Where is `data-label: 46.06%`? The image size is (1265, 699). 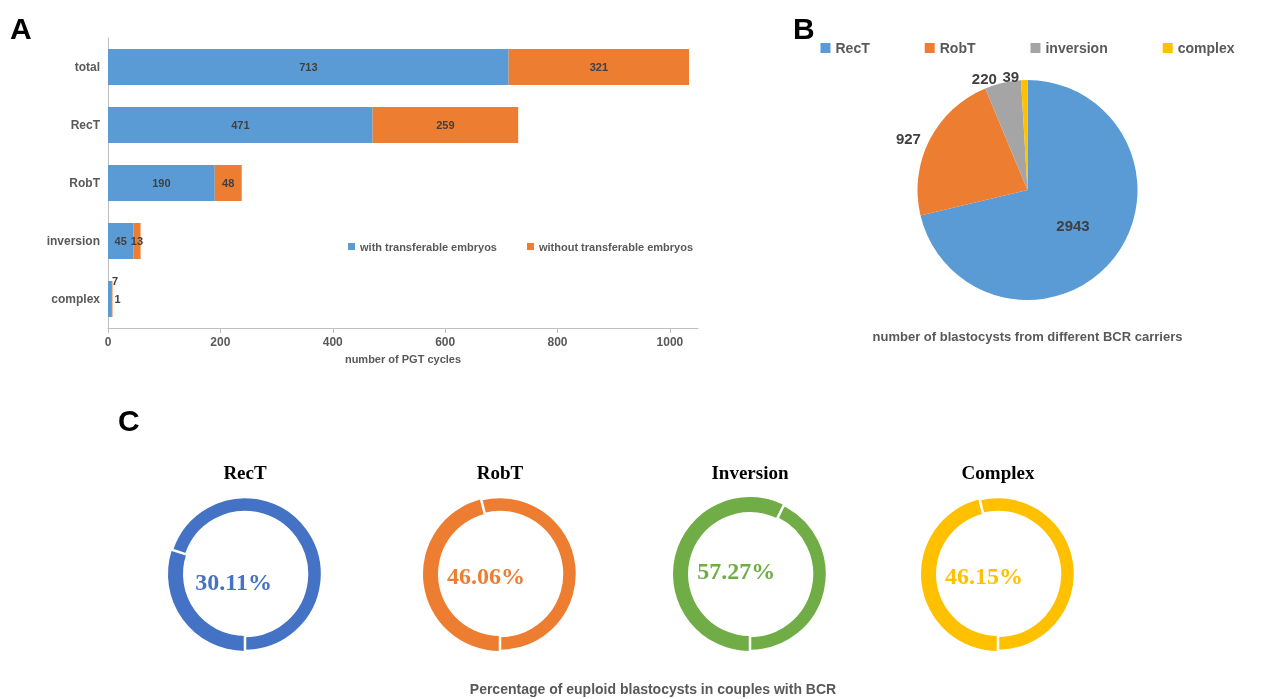
data-label: 46.06% is located at coordinates (486, 575).